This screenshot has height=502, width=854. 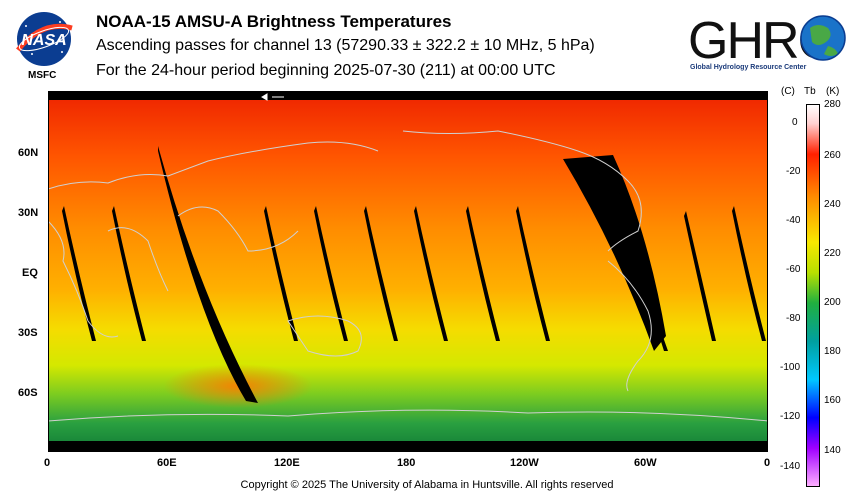 I want to click on lon-label-60w: 60W, so click(x=645, y=463).